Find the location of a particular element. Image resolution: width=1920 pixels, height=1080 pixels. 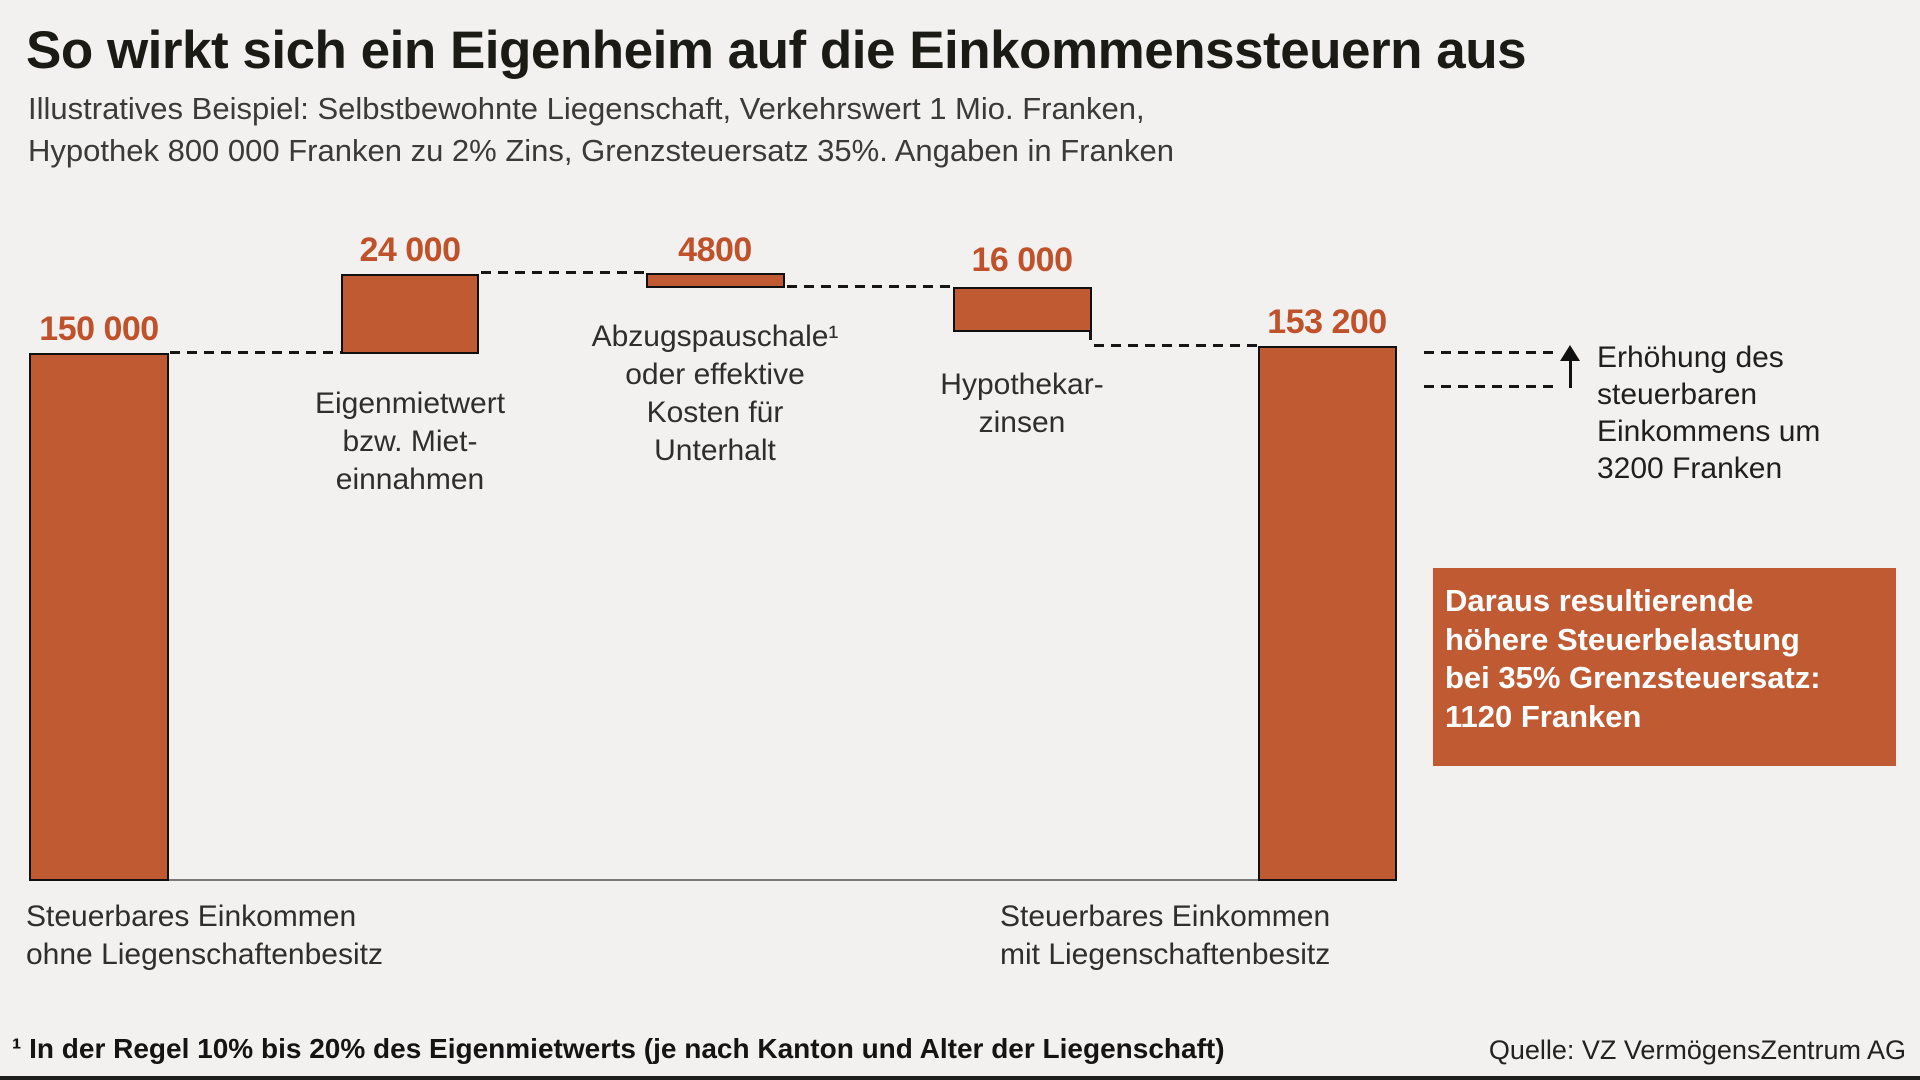

caption-hypothekarzinsen: Hypothekar- zinsen is located at coordinates (1022, 403).